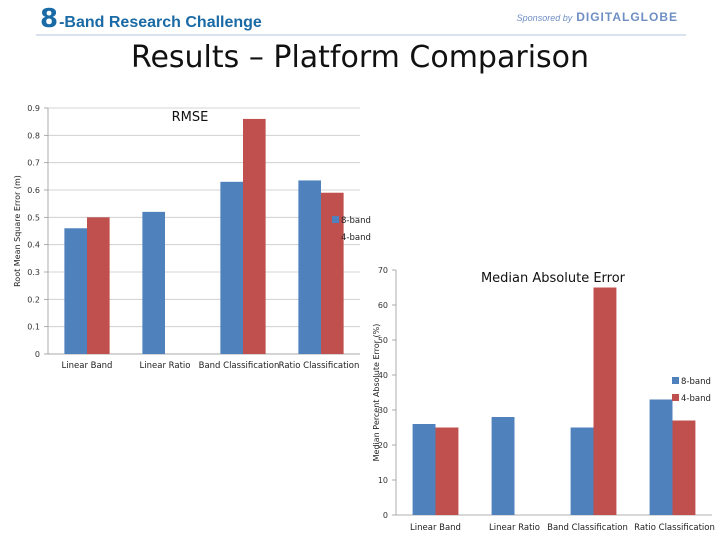 This screenshot has height=540, width=720. What do you see at coordinates (17, 231) in the screenshot?
I see `y-axis-label: Root Mean Square Error (m)` at bounding box center [17, 231].